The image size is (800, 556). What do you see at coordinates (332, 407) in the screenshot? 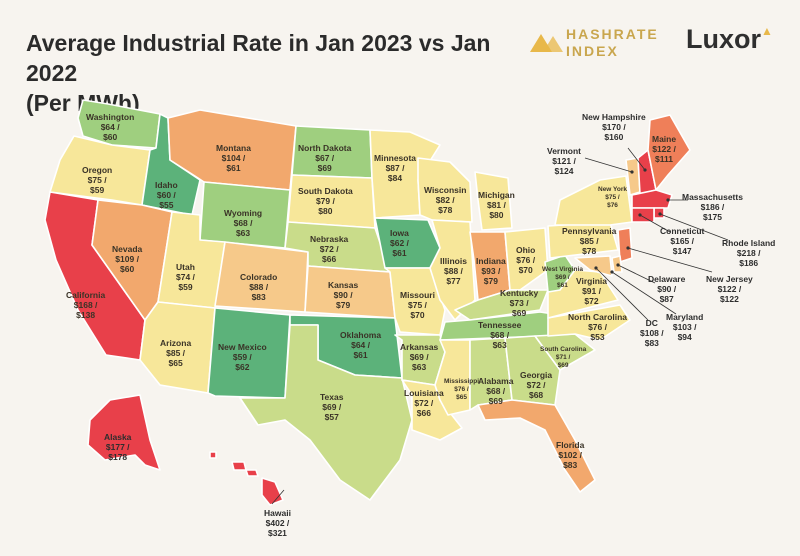
I see `label-tx: Texas $69 /$57` at bounding box center [332, 407].